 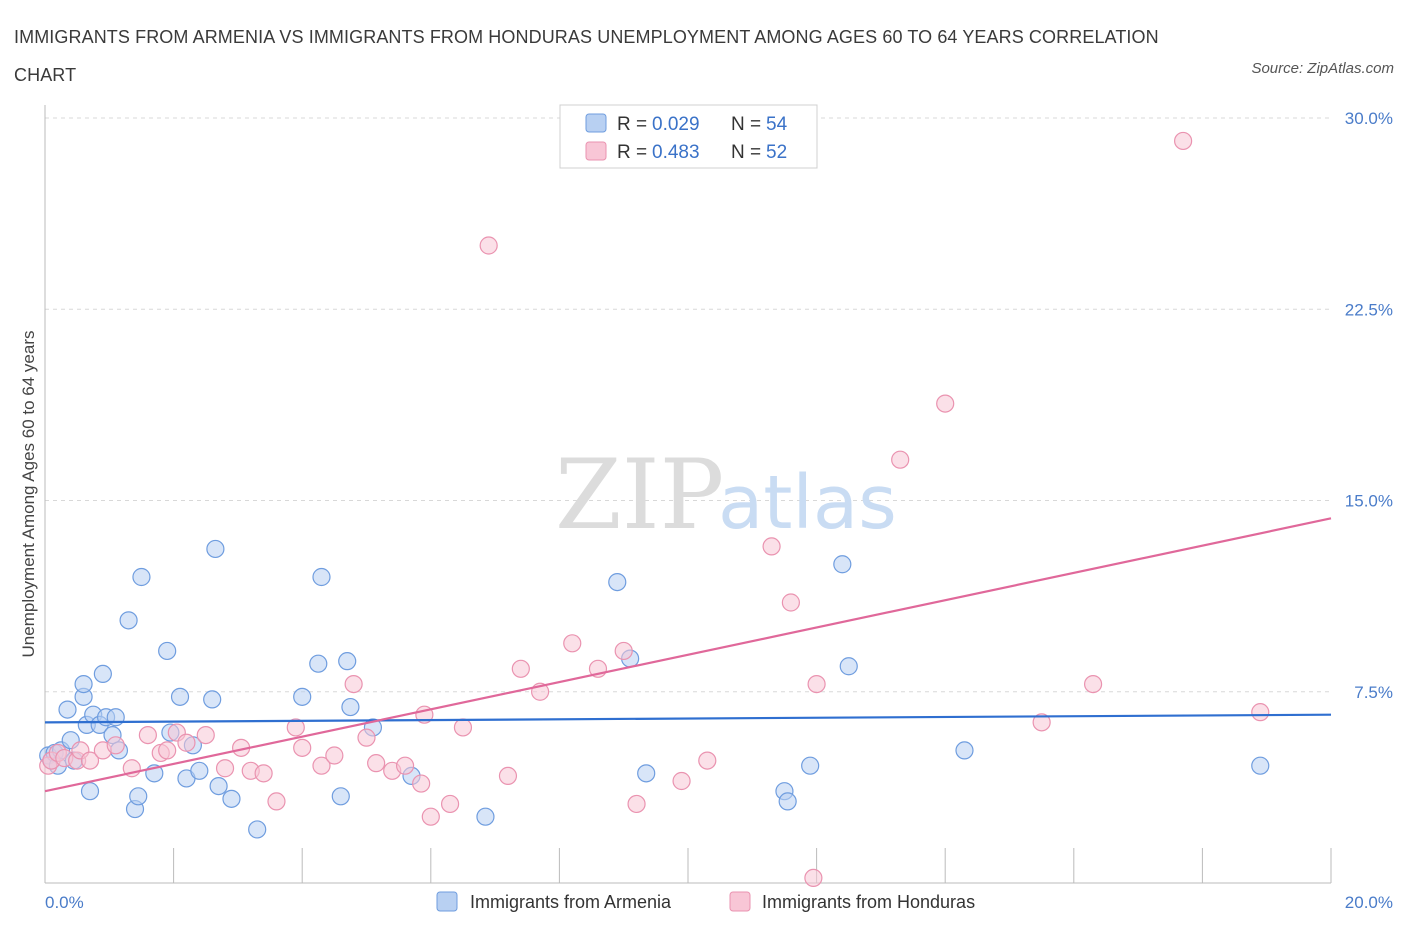 What do you see at coordinates (777, 124) in the screenshot?
I see `legend-n-value-armenia: 54` at bounding box center [777, 124].